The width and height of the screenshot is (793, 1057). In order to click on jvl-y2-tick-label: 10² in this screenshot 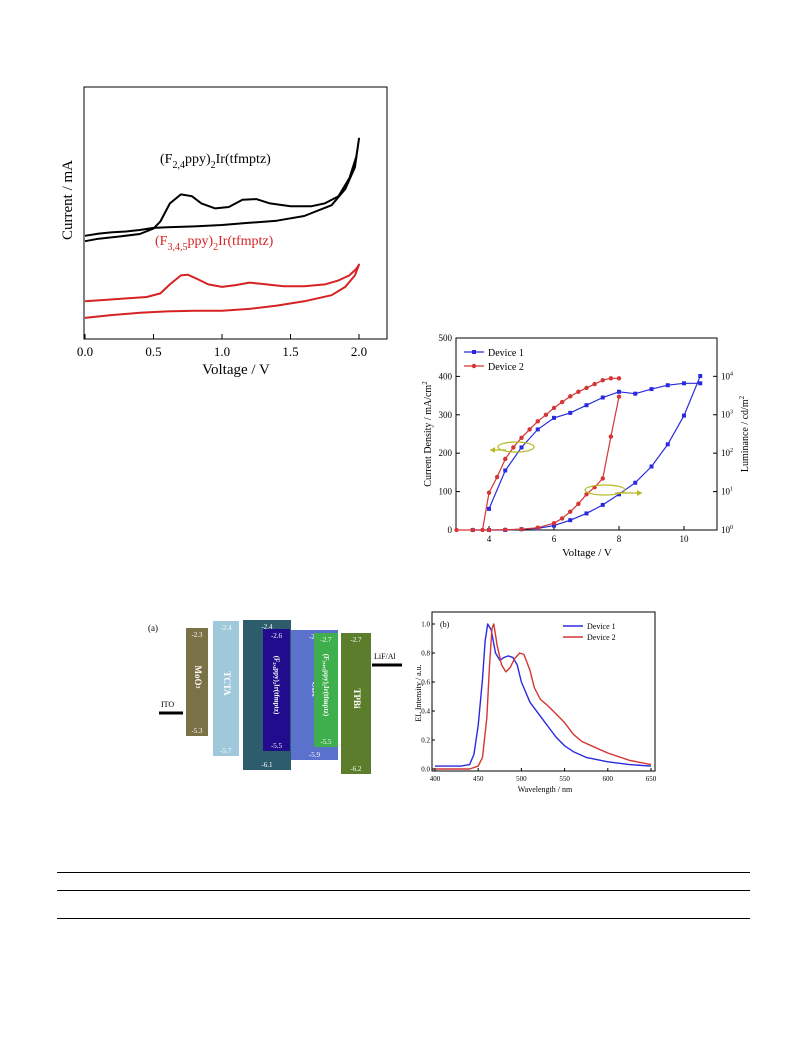, I will do `click(727, 453)`.